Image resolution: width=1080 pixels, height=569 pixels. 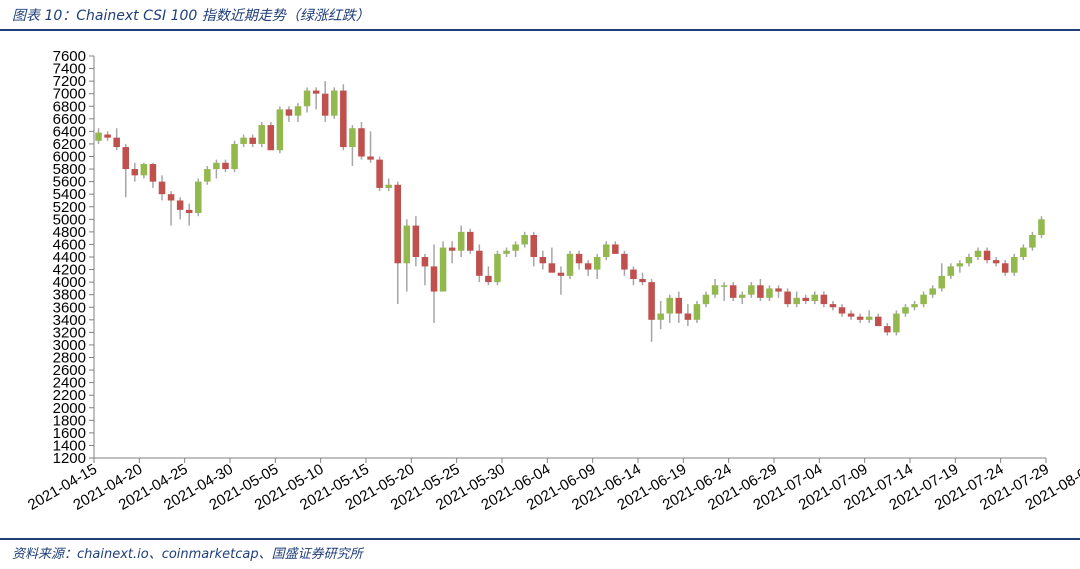 I want to click on y-tick-label: 4600, so click(x=69, y=244).